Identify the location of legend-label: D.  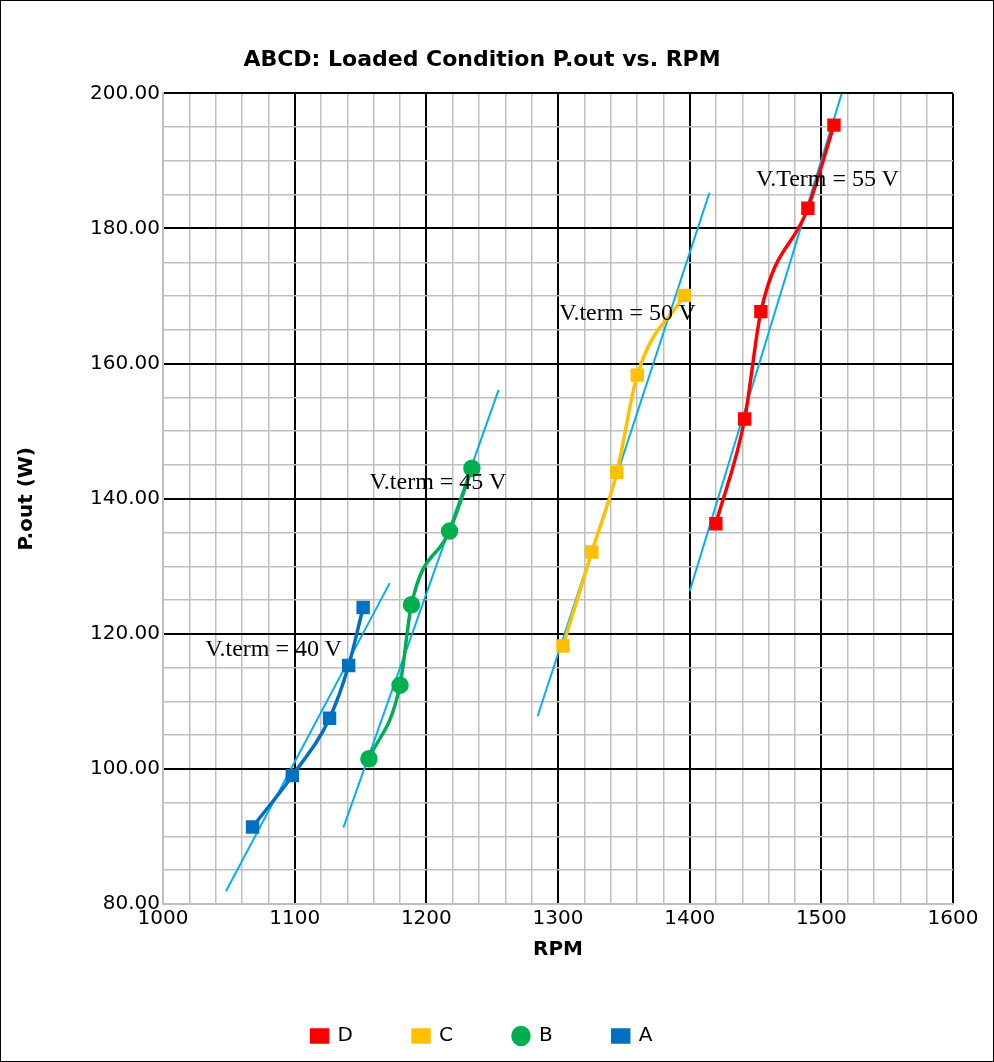
(345, 1034).